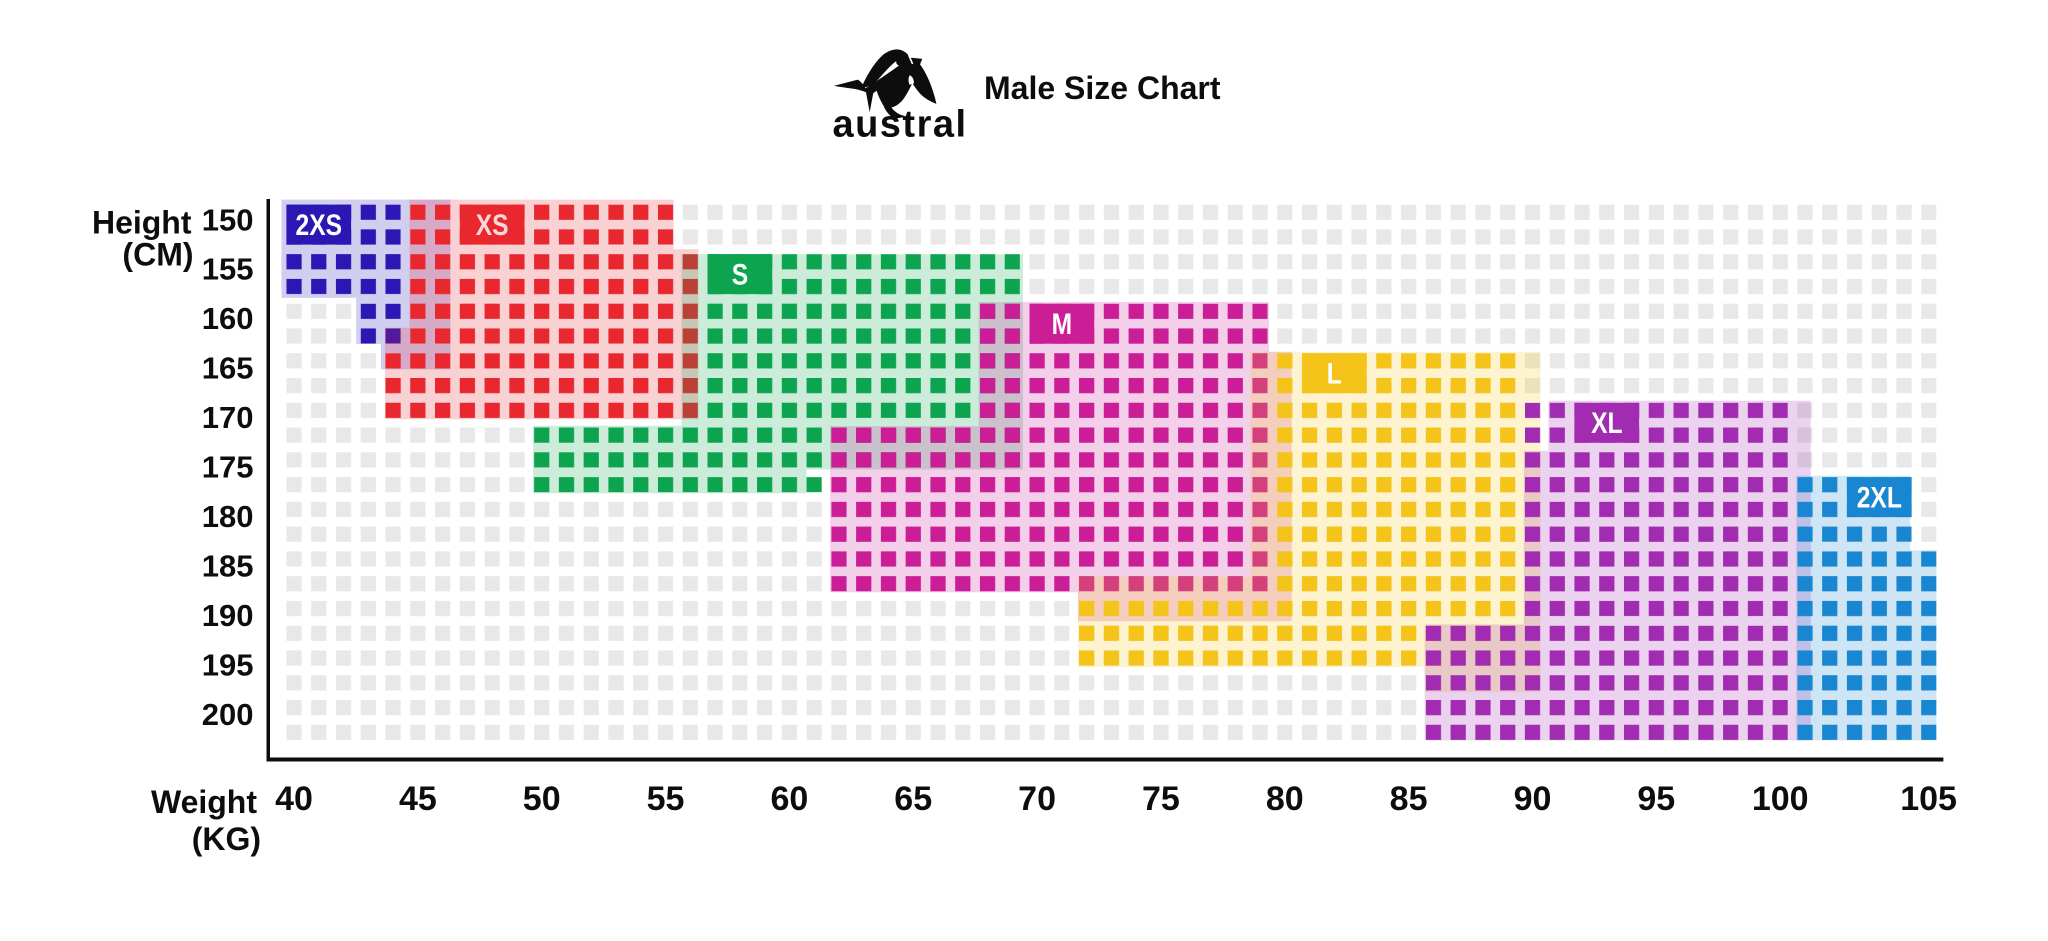 This screenshot has width=2048, height=941. Describe the element at coordinates (294, 799) in the screenshot. I see `svg-text: 40` at that location.